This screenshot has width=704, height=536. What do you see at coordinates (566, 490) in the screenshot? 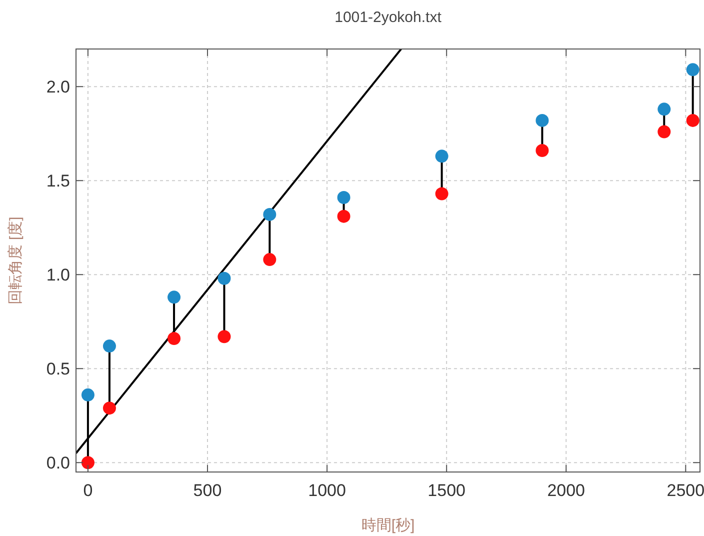
I see `x-tick-label: 2000` at bounding box center [566, 490].